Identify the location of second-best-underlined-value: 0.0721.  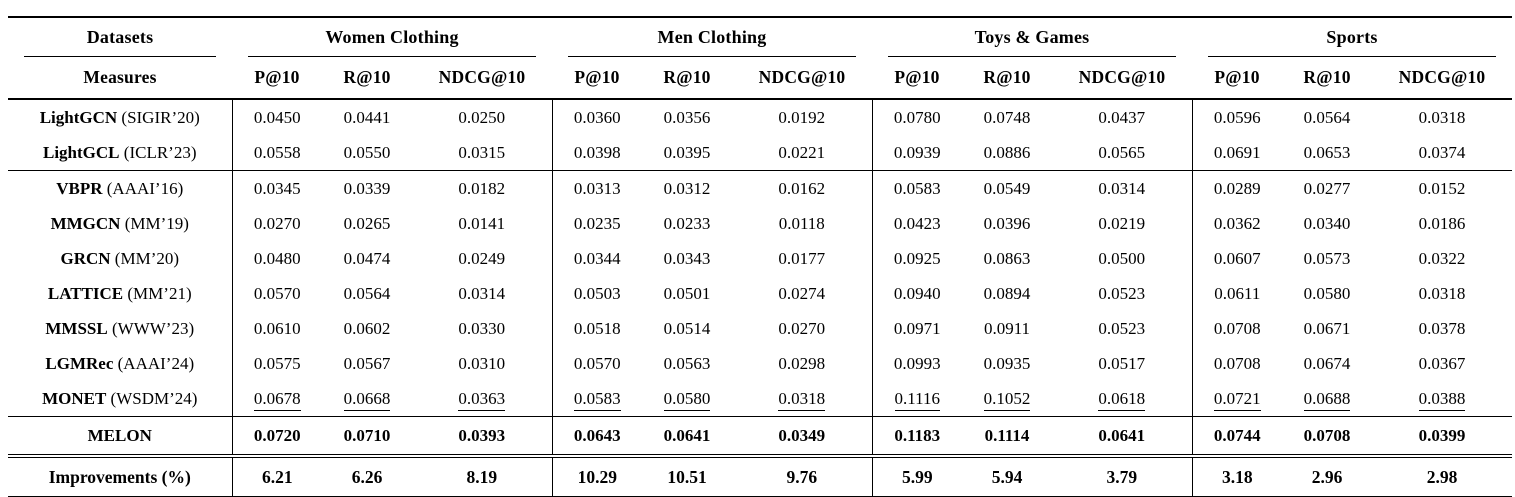
(1237, 399).